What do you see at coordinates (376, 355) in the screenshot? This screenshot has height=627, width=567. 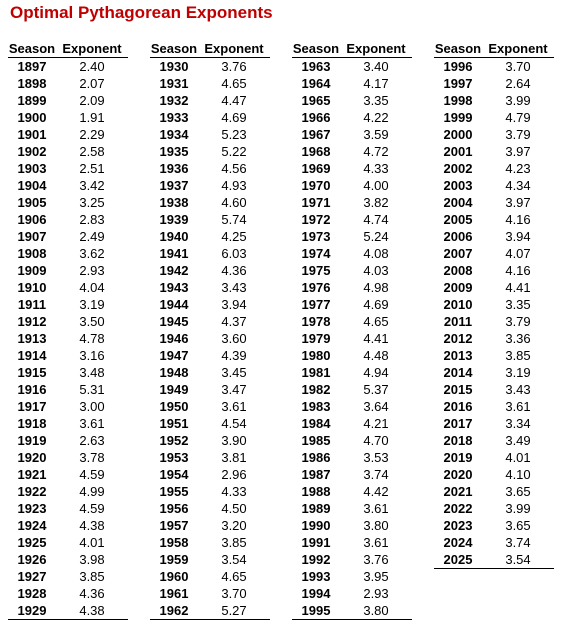 I see `exponent-cell: 4.48` at bounding box center [376, 355].